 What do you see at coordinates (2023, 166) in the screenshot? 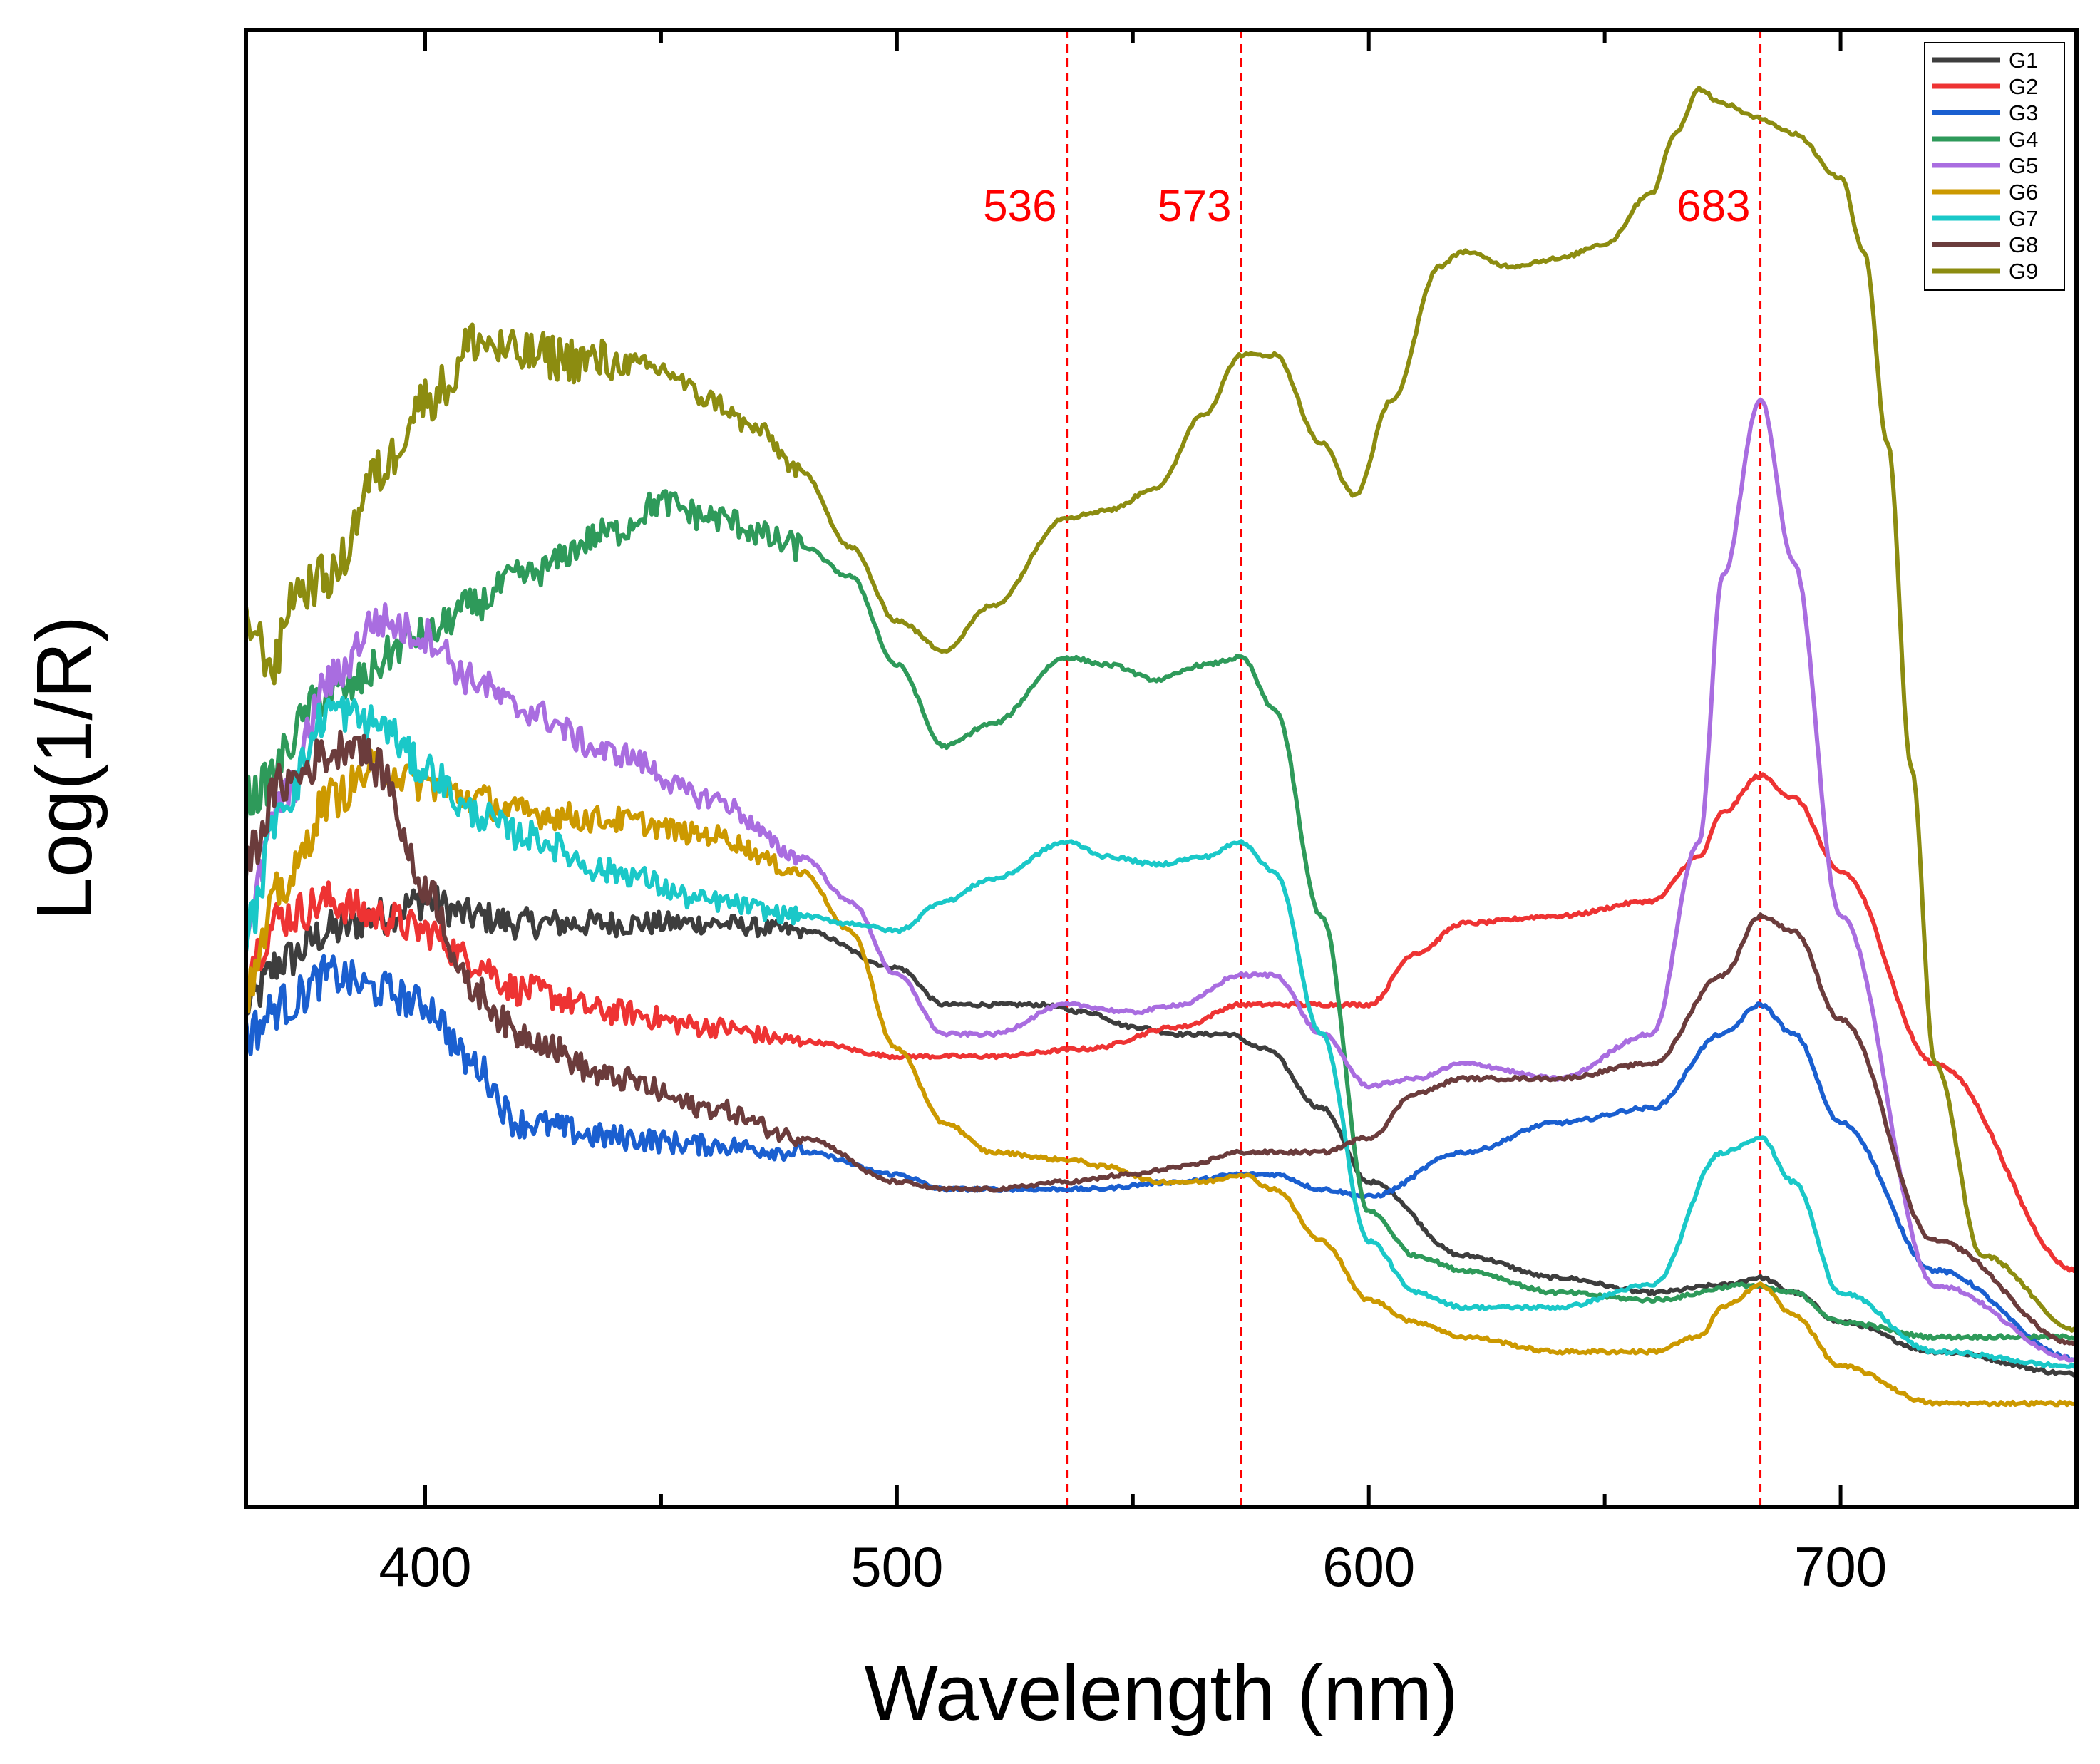
I see `legend-label-g5: G5` at bounding box center [2023, 166].